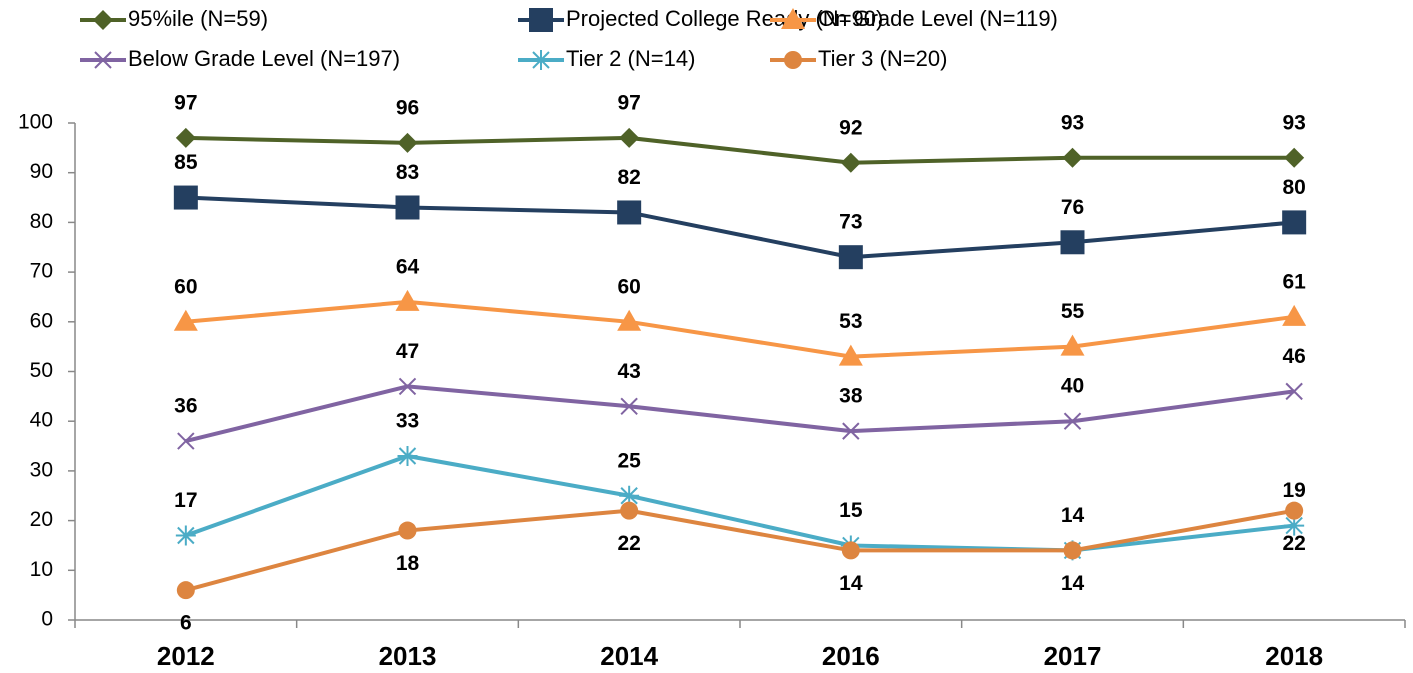 Image resolution: width=1413 pixels, height=673 pixels. Describe the element at coordinates (628, 371) in the screenshot. I see `data-label: 43` at that location.